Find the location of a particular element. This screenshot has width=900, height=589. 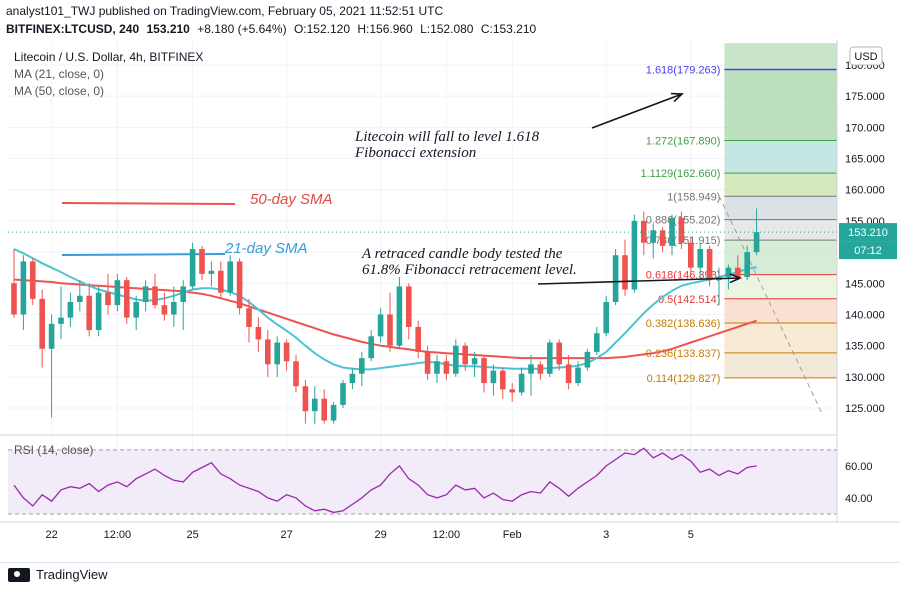

last-price-badge is located at coordinates (868, 232).